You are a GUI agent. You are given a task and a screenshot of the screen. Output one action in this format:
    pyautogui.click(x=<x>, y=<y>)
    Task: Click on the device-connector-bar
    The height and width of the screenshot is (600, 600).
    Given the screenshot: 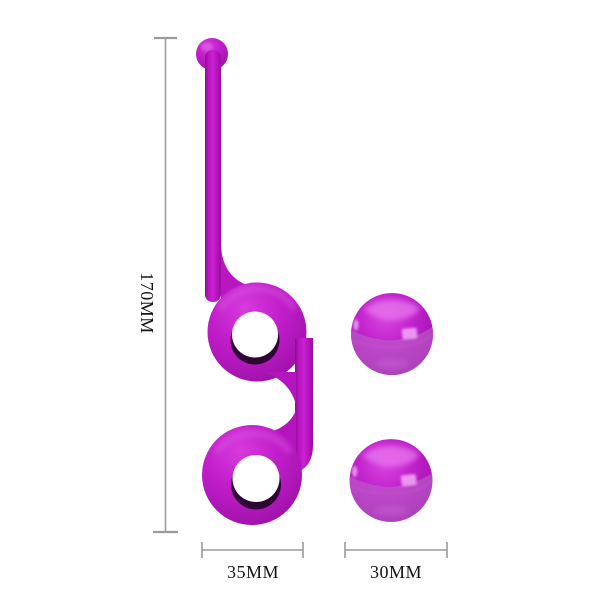 What is the action you would take?
    pyautogui.click(x=304, y=404)
    